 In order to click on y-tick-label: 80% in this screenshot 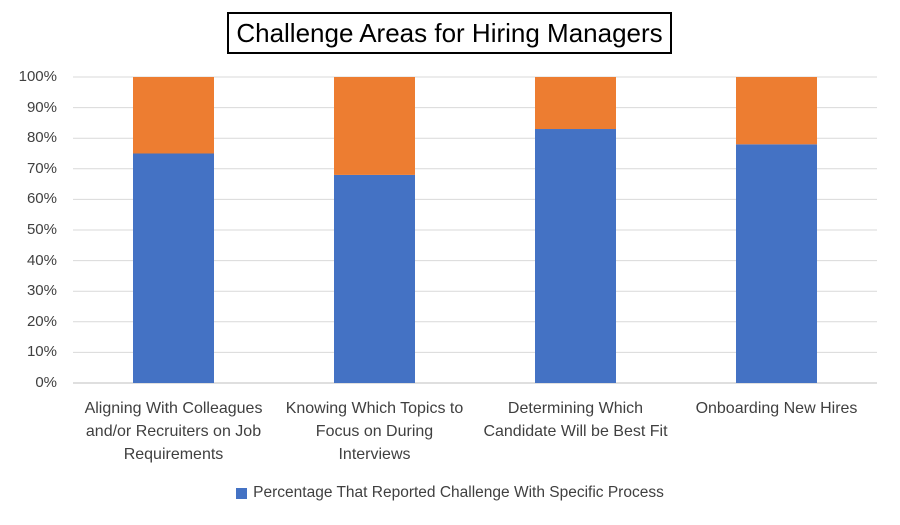, I will do `click(41, 138)`.